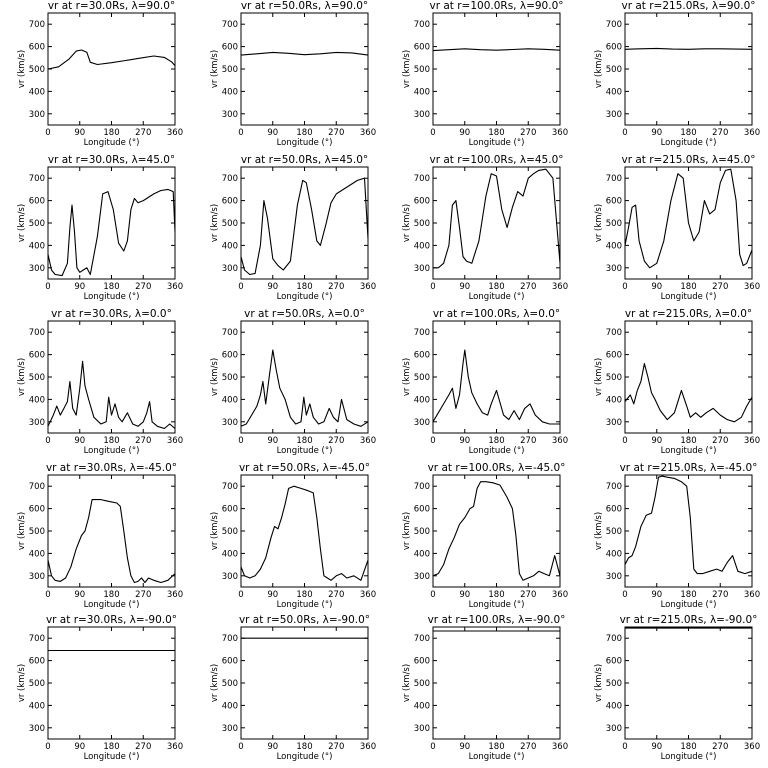 Image resolution: width=768 pixels, height=768 pixels. Describe the element at coordinates (496, 6) in the screenshot. I see `panel-title: vr at r=100.0Rs, λ=90.0°` at that location.